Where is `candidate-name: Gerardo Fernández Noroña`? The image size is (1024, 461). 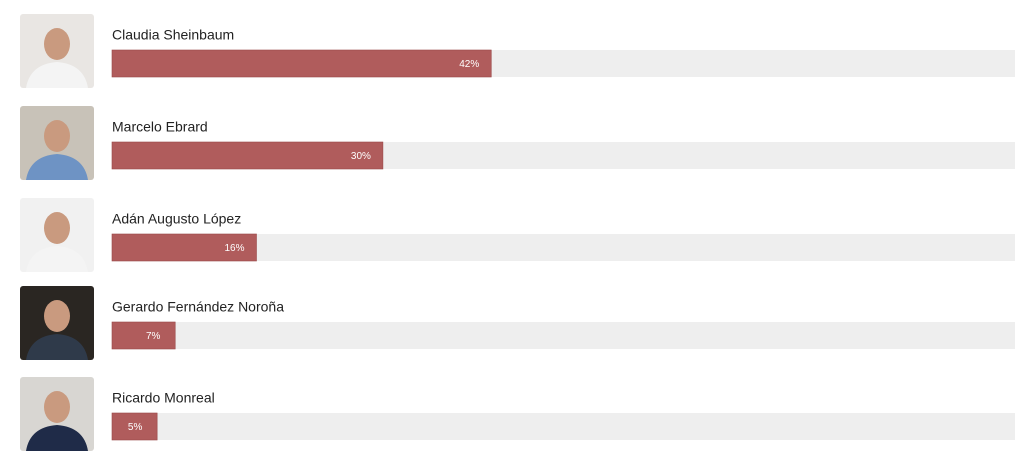
candidate-name: Gerardo Fernández Noroña is located at coordinates (198, 307).